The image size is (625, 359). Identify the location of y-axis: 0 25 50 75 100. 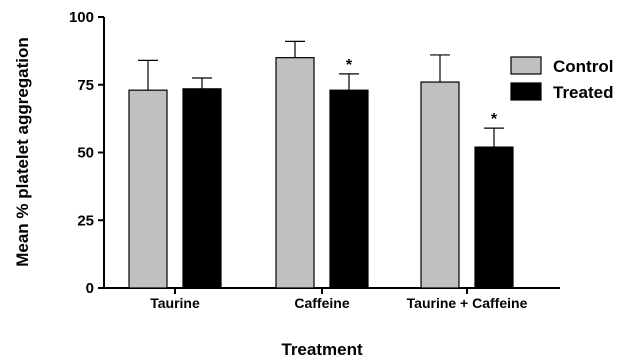
(87, 153).